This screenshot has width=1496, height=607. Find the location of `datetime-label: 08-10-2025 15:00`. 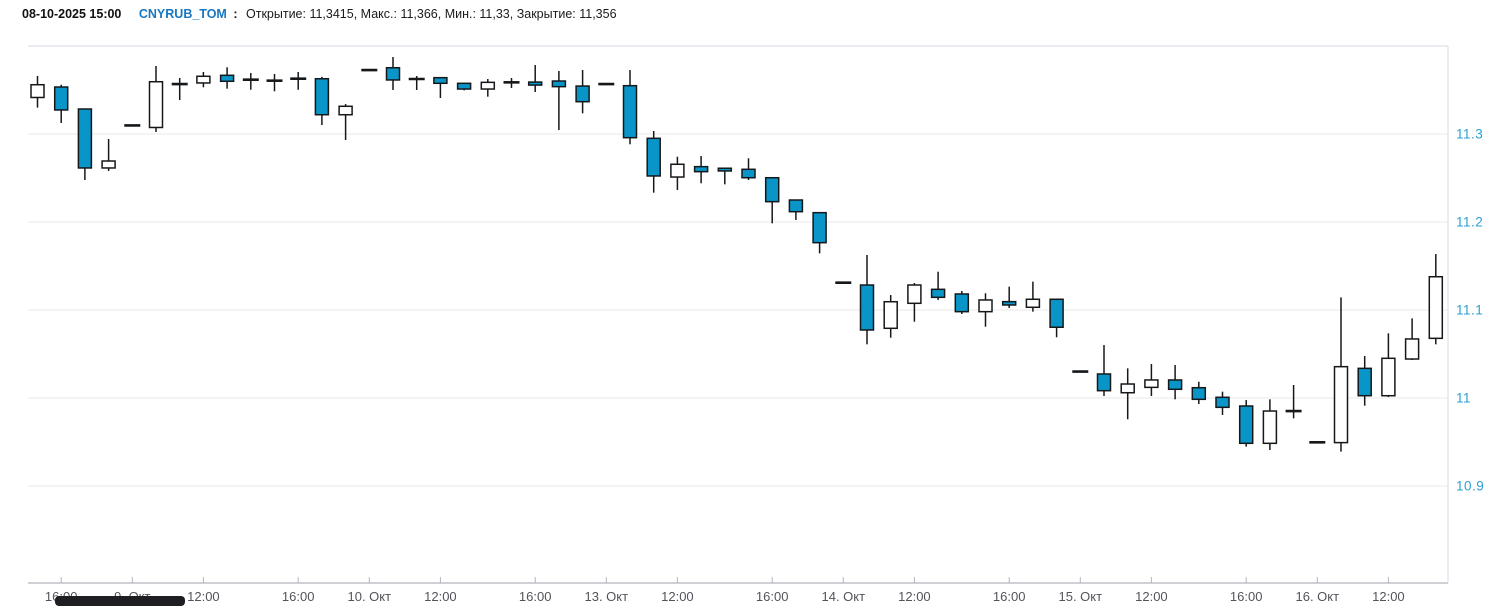

datetime-label: 08-10-2025 15:00 is located at coordinates (72, 14).